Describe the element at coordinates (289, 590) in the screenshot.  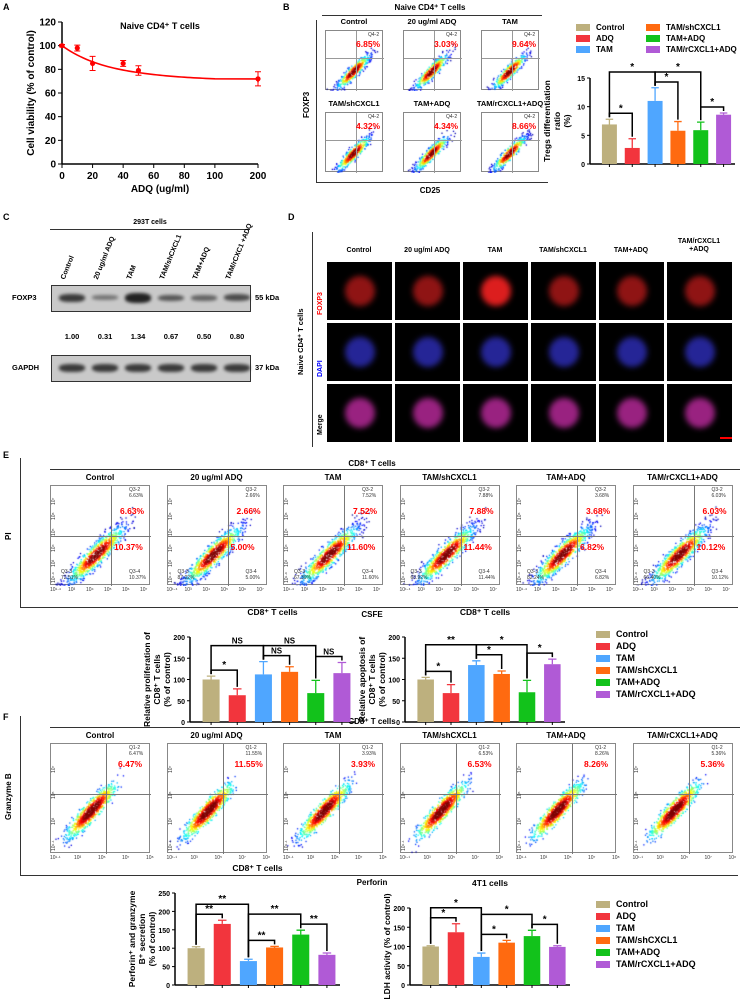
I see `x-tick-label: 10¹·⁴` at that location.